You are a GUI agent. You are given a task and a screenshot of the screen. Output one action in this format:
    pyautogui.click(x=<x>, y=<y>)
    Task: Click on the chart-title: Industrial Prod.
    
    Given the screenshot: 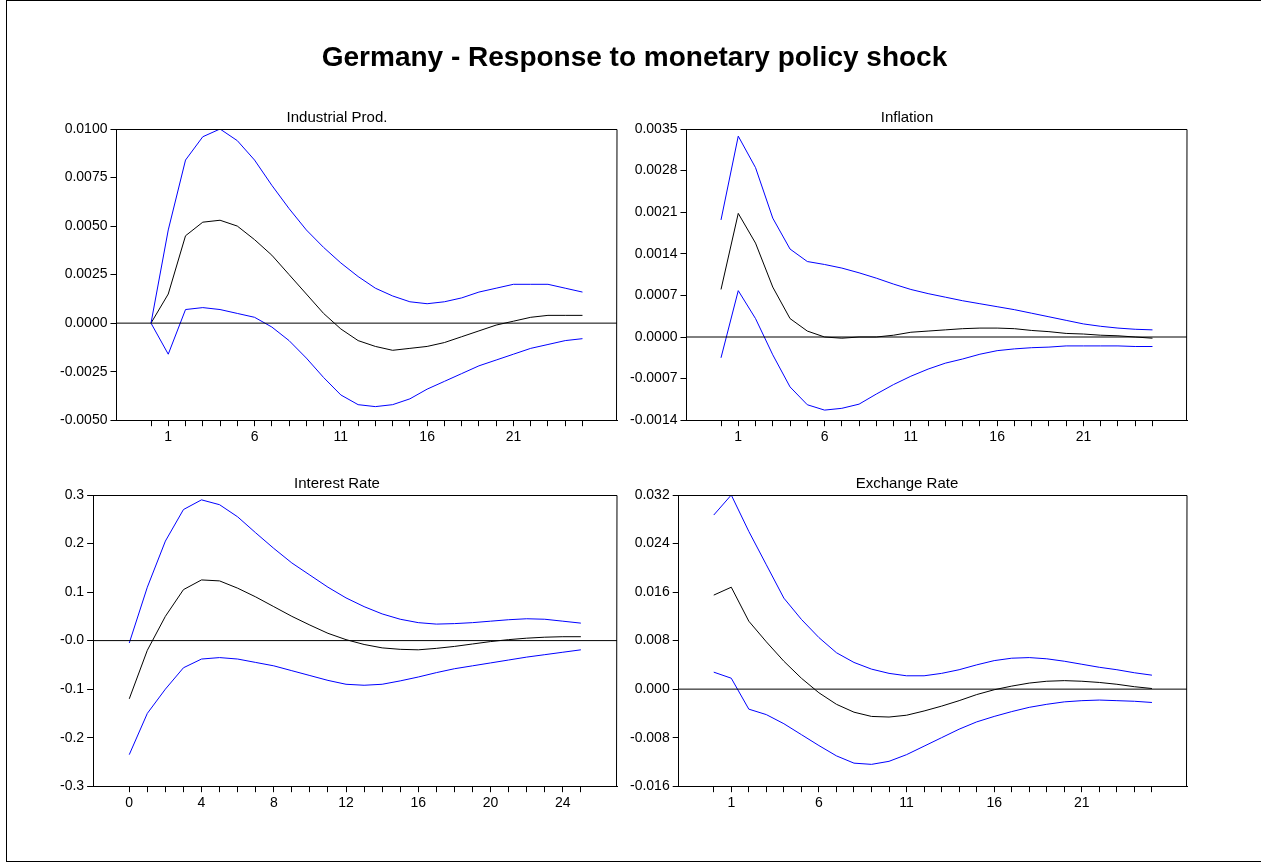 What is the action you would take?
    pyautogui.click(x=337, y=117)
    